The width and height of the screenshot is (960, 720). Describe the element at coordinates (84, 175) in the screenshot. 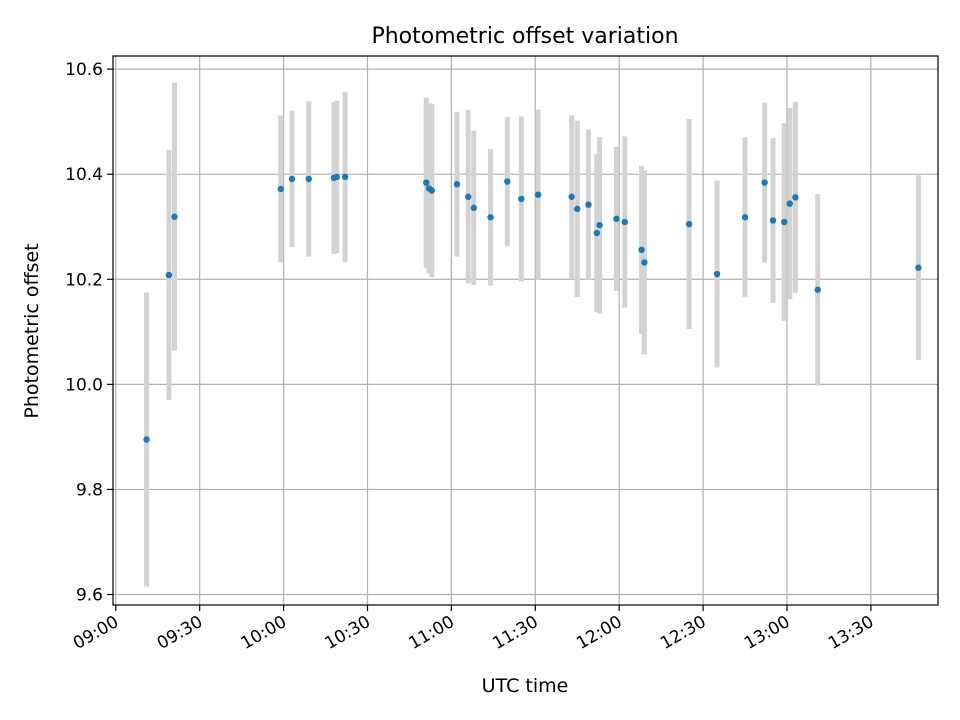

I see `y-tick-label: 10.4` at that location.